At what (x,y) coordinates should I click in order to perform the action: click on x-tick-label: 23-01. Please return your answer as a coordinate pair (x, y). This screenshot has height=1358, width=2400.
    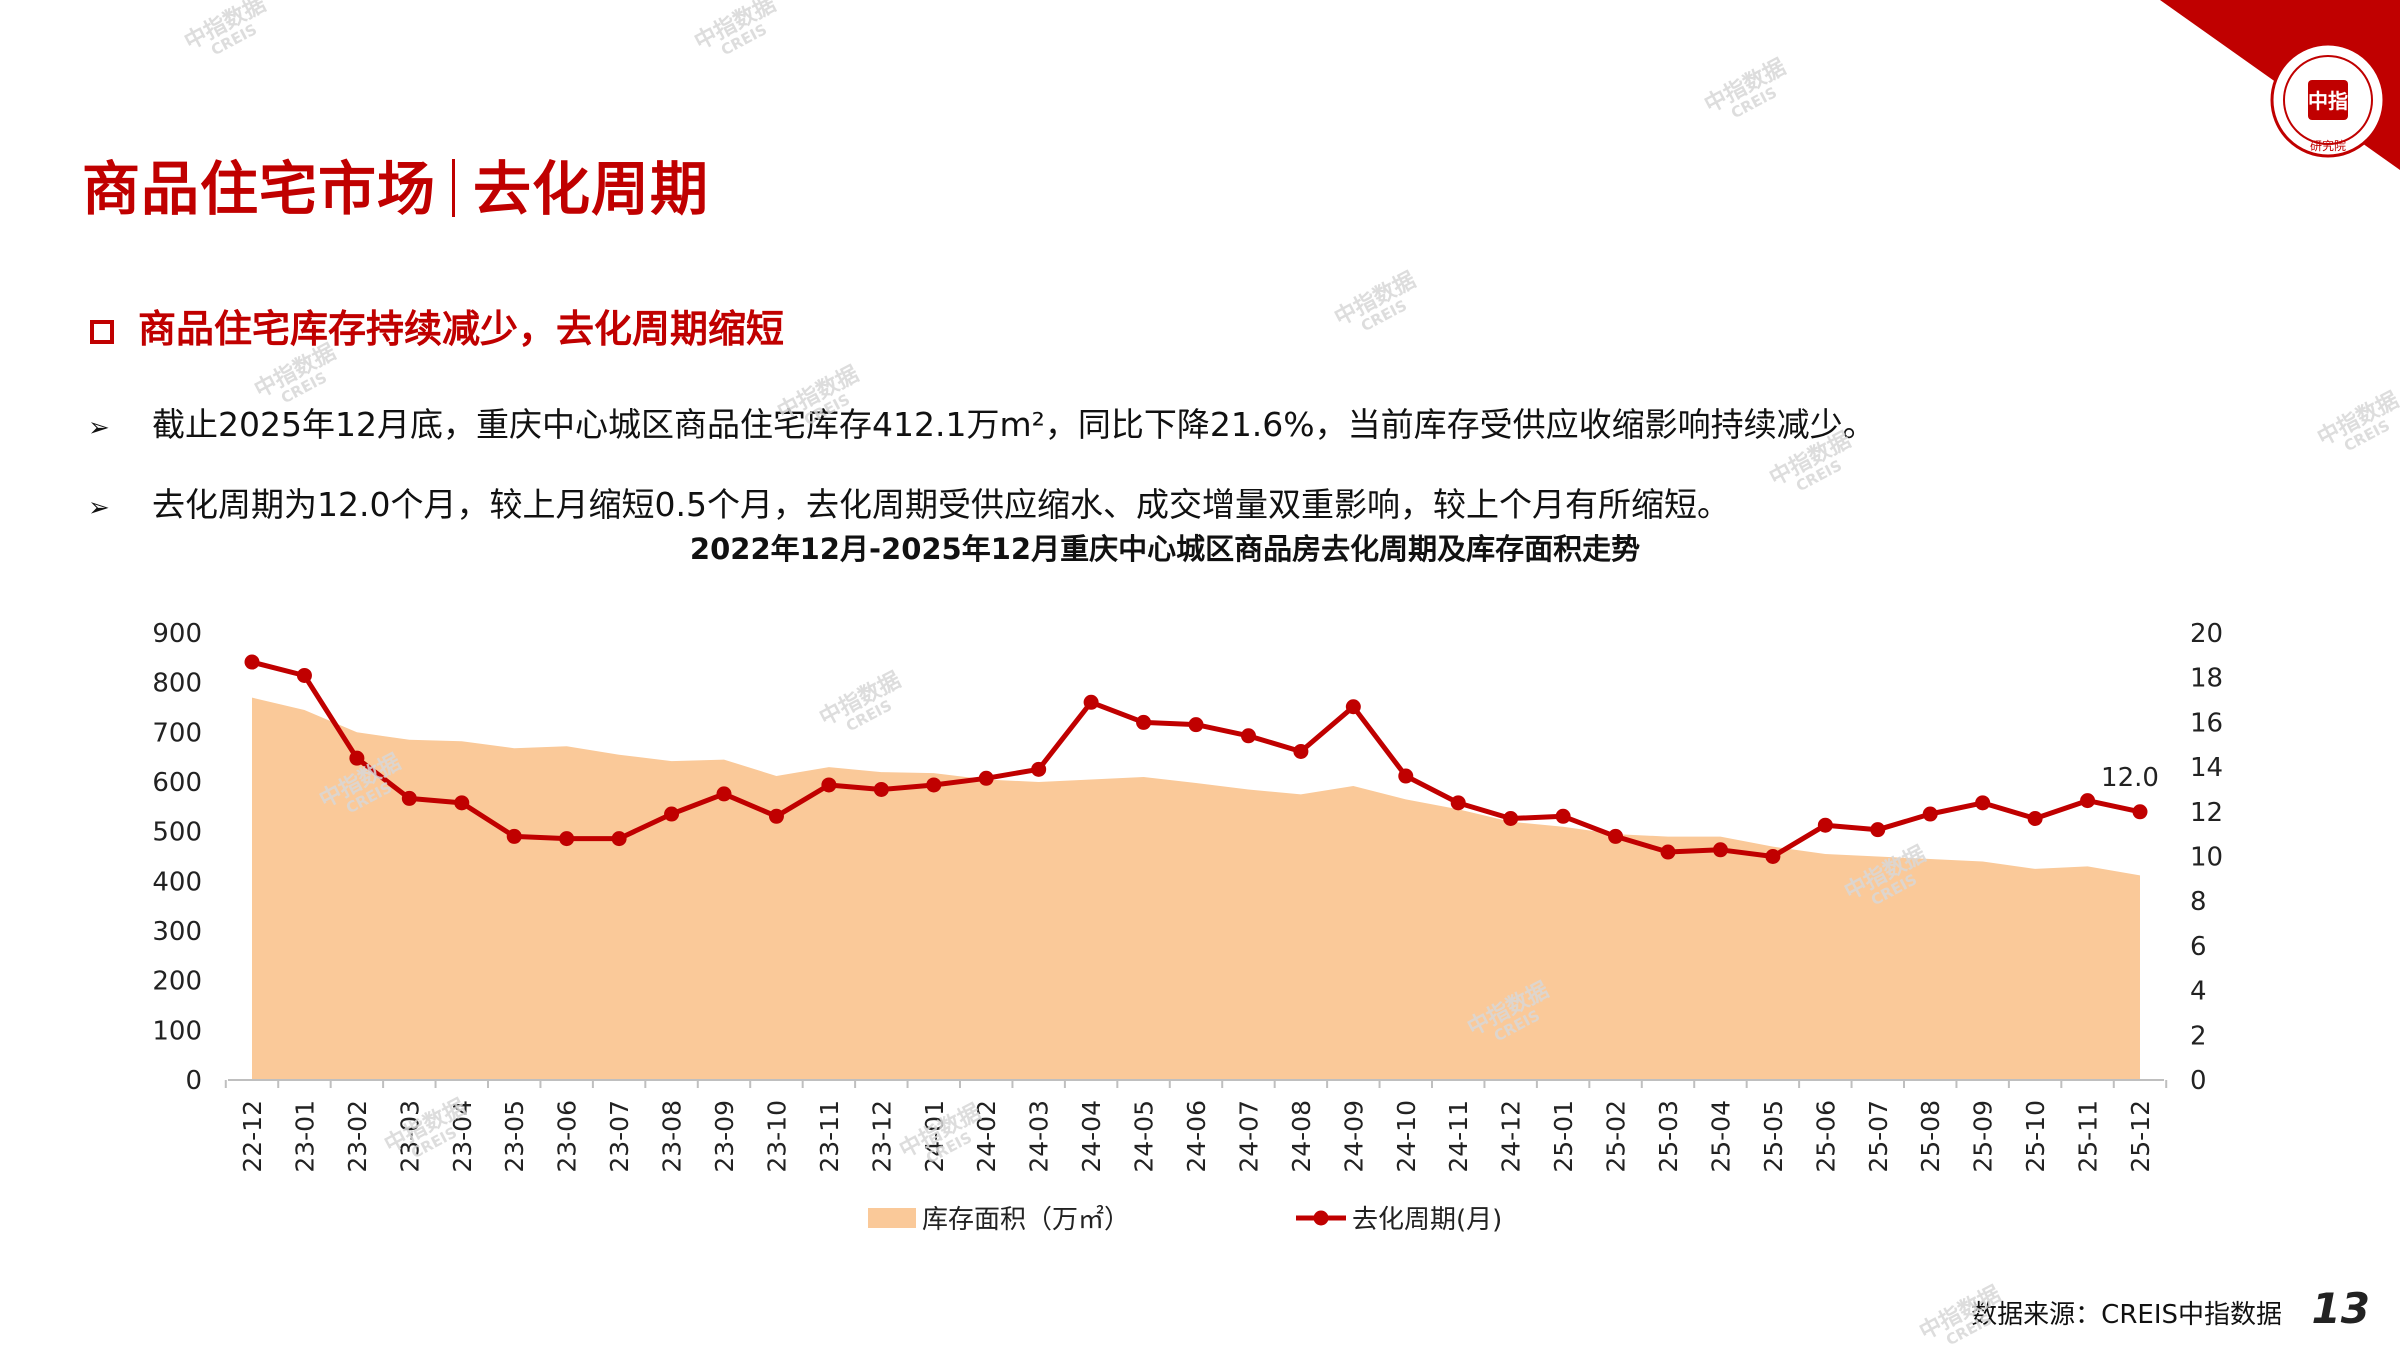
    Looking at the image, I should click on (304, 1136).